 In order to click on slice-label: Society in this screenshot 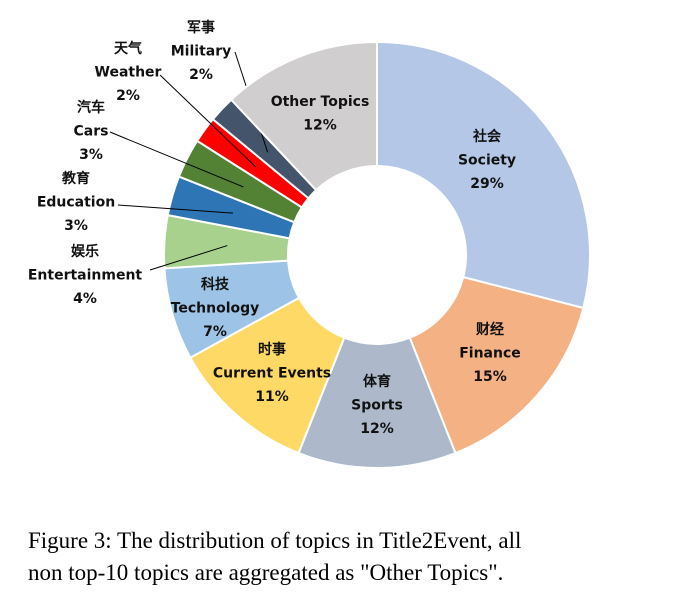, I will do `click(487, 161)`.